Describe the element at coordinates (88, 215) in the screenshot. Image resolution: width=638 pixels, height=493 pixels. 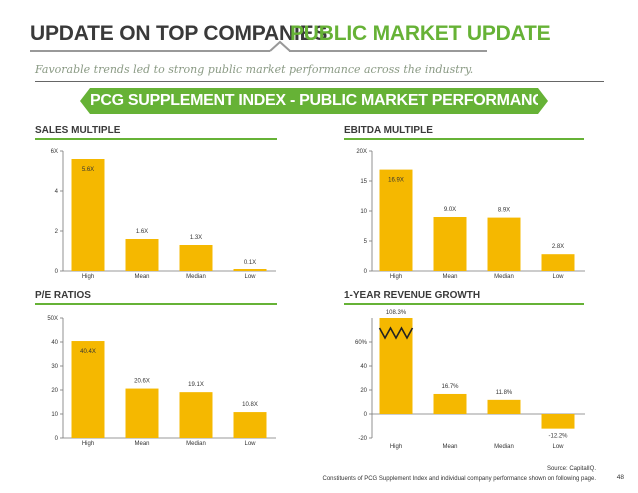
I see `sales-multiple-bar-high` at that location.